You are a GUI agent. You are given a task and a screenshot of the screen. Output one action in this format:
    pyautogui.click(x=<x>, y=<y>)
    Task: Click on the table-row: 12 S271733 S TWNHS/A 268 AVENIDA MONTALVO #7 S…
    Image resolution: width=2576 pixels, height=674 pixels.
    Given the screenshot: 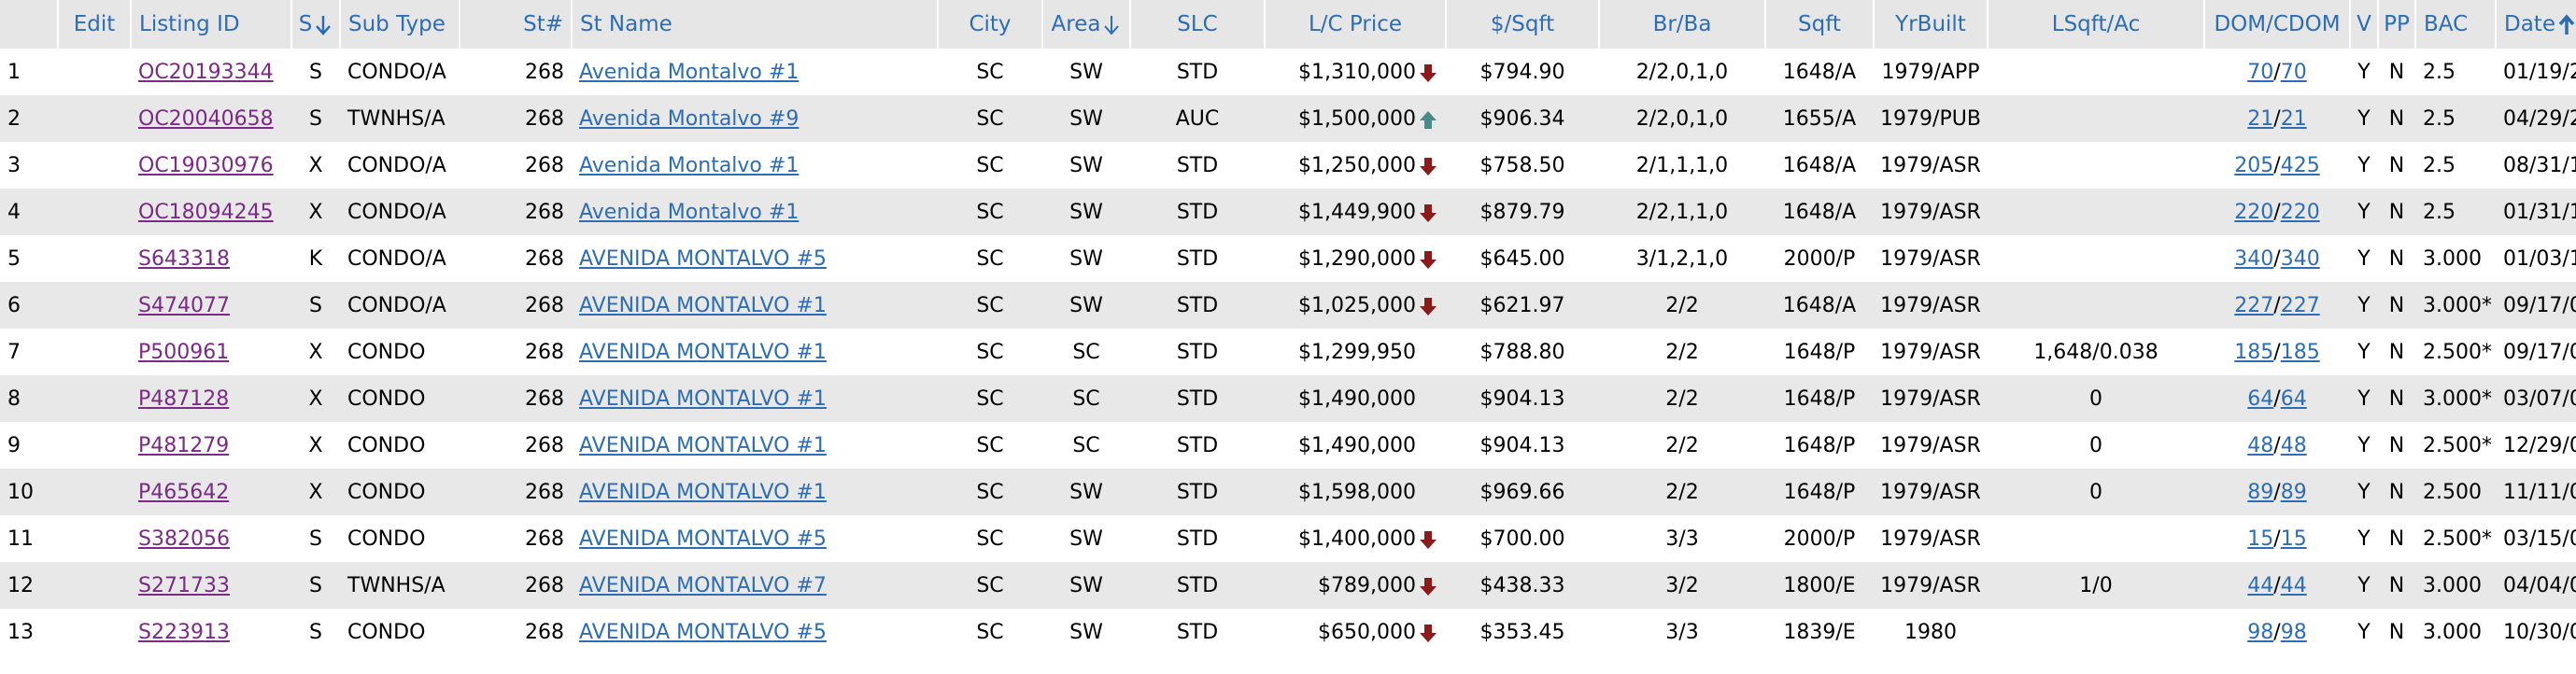 What is the action you would take?
    pyautogui.click(x=1288, y=585)
    